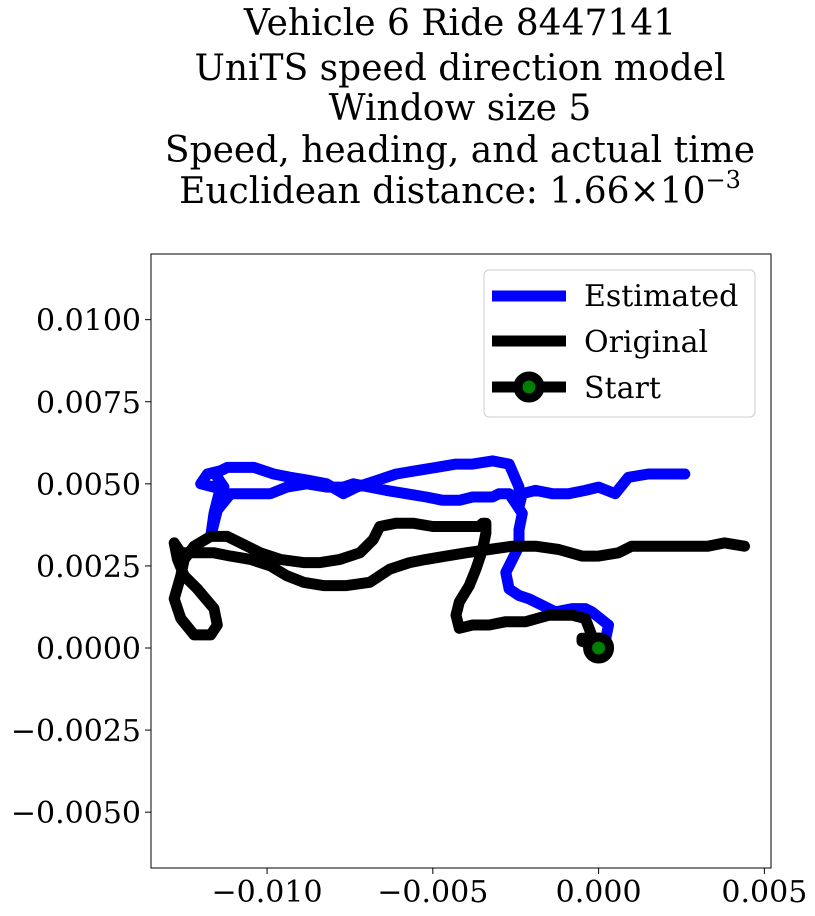 This screenshot has width=815, height=916. What do you see at coordinates (645, 191) in the screenshot?
I see `distance-times: ×` at bounding box center [645, 191].